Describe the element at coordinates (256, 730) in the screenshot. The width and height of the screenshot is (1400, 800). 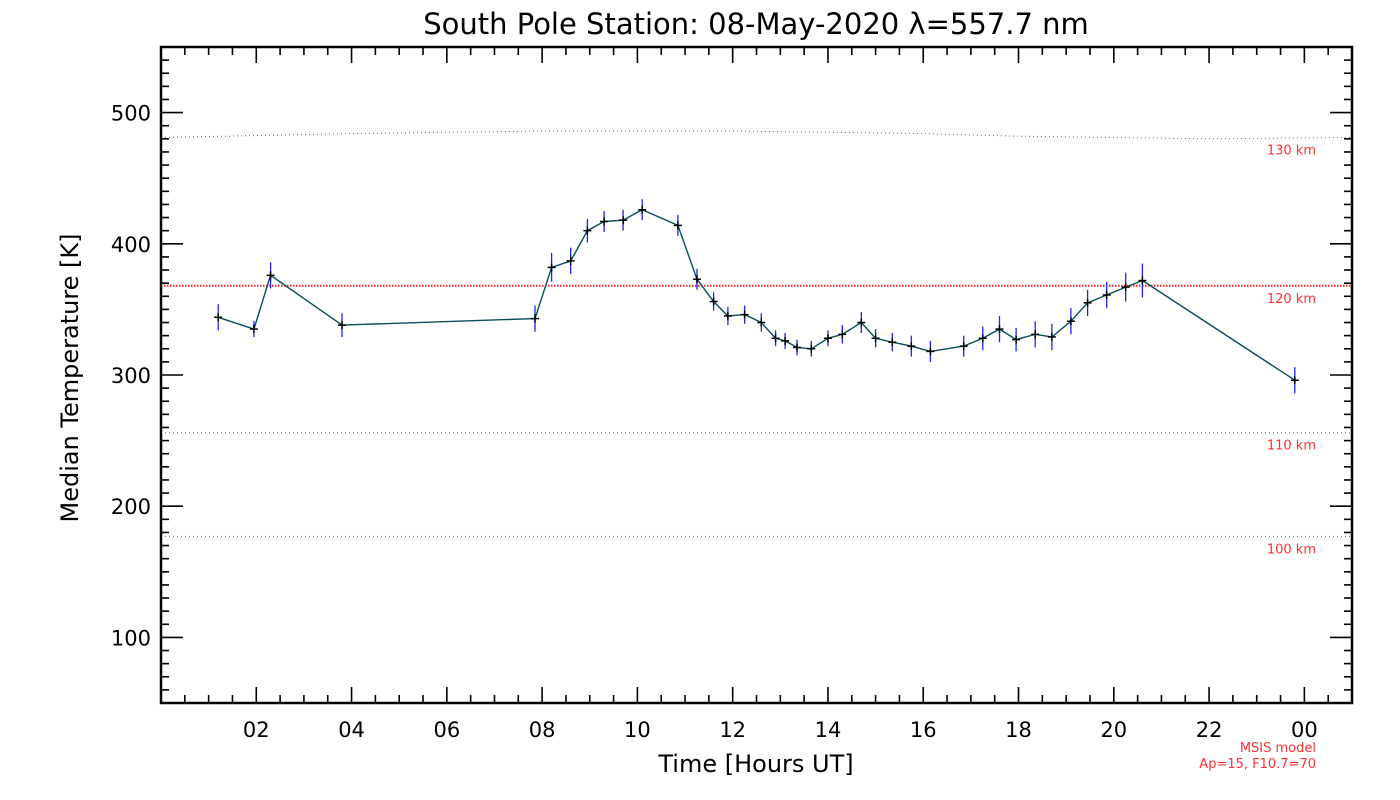
I see `x-tick-label: 02` at that location.